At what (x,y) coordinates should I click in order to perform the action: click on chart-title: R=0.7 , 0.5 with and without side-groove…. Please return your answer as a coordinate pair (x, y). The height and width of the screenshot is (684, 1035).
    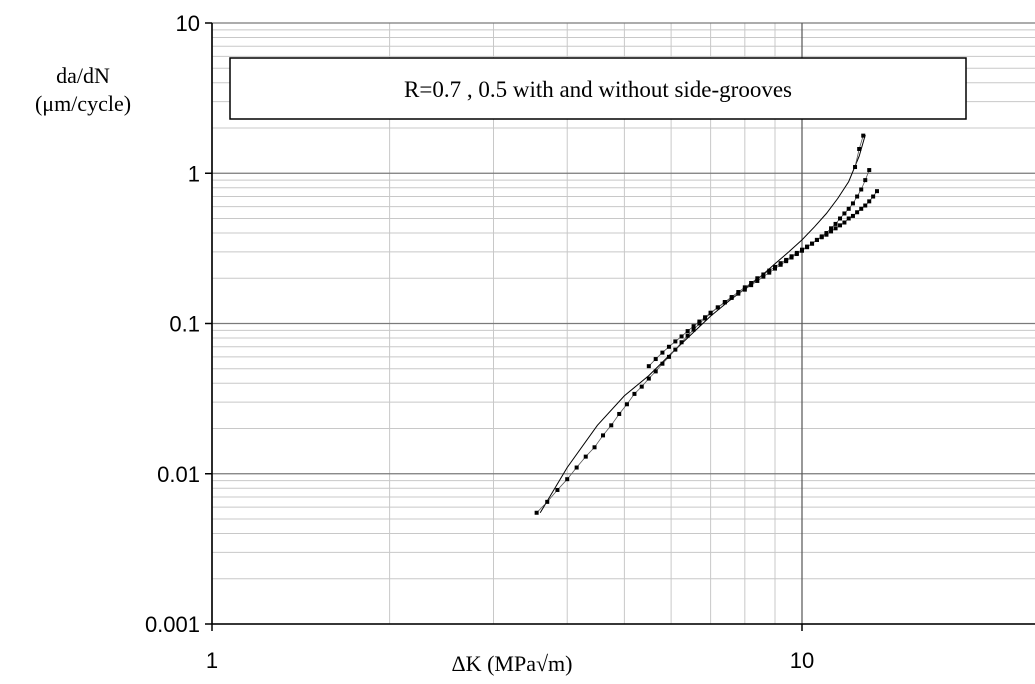
    Looking at the image, I should click on (598, 89).